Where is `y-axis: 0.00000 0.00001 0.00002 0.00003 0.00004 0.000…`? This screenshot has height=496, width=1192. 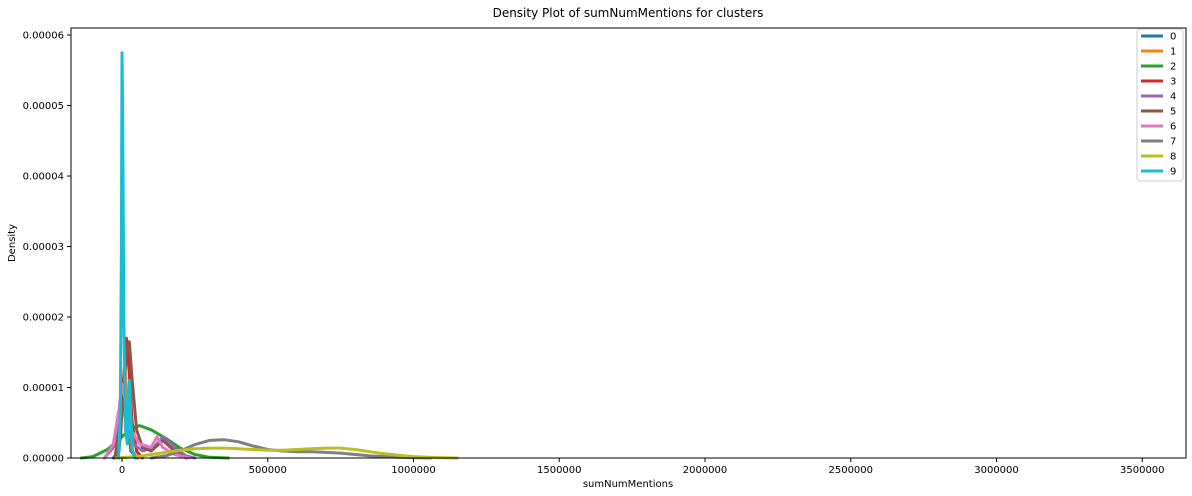 y-axis: 0.00000 0.00001 0.00002 0.00003 0.00004 0.000… is located at coordinates (47, 248).